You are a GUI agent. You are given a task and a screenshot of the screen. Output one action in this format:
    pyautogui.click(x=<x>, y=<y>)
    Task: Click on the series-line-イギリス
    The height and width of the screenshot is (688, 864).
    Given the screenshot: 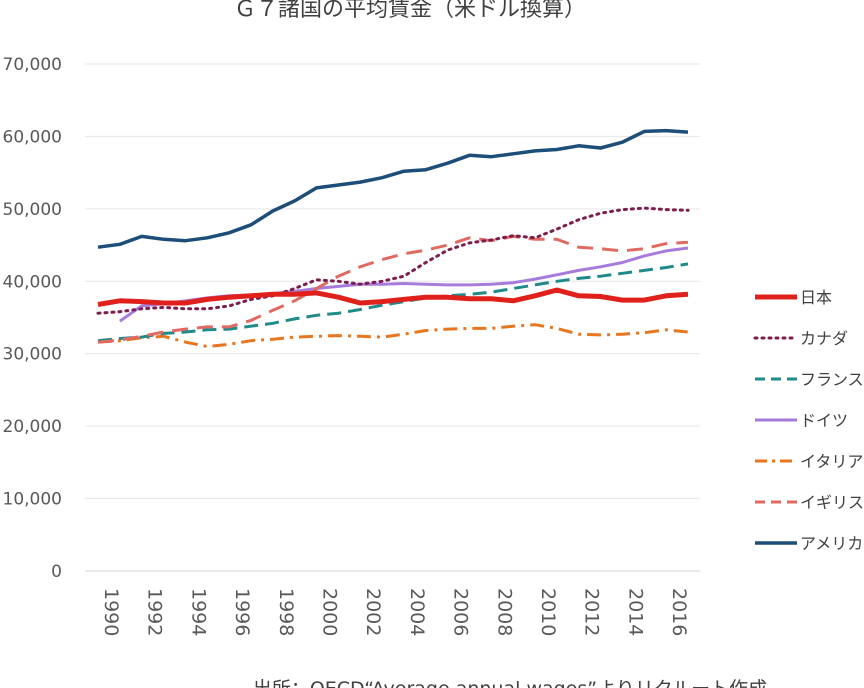 What is the action you would take?
    pyautogui.click(x=393, y=289)
    